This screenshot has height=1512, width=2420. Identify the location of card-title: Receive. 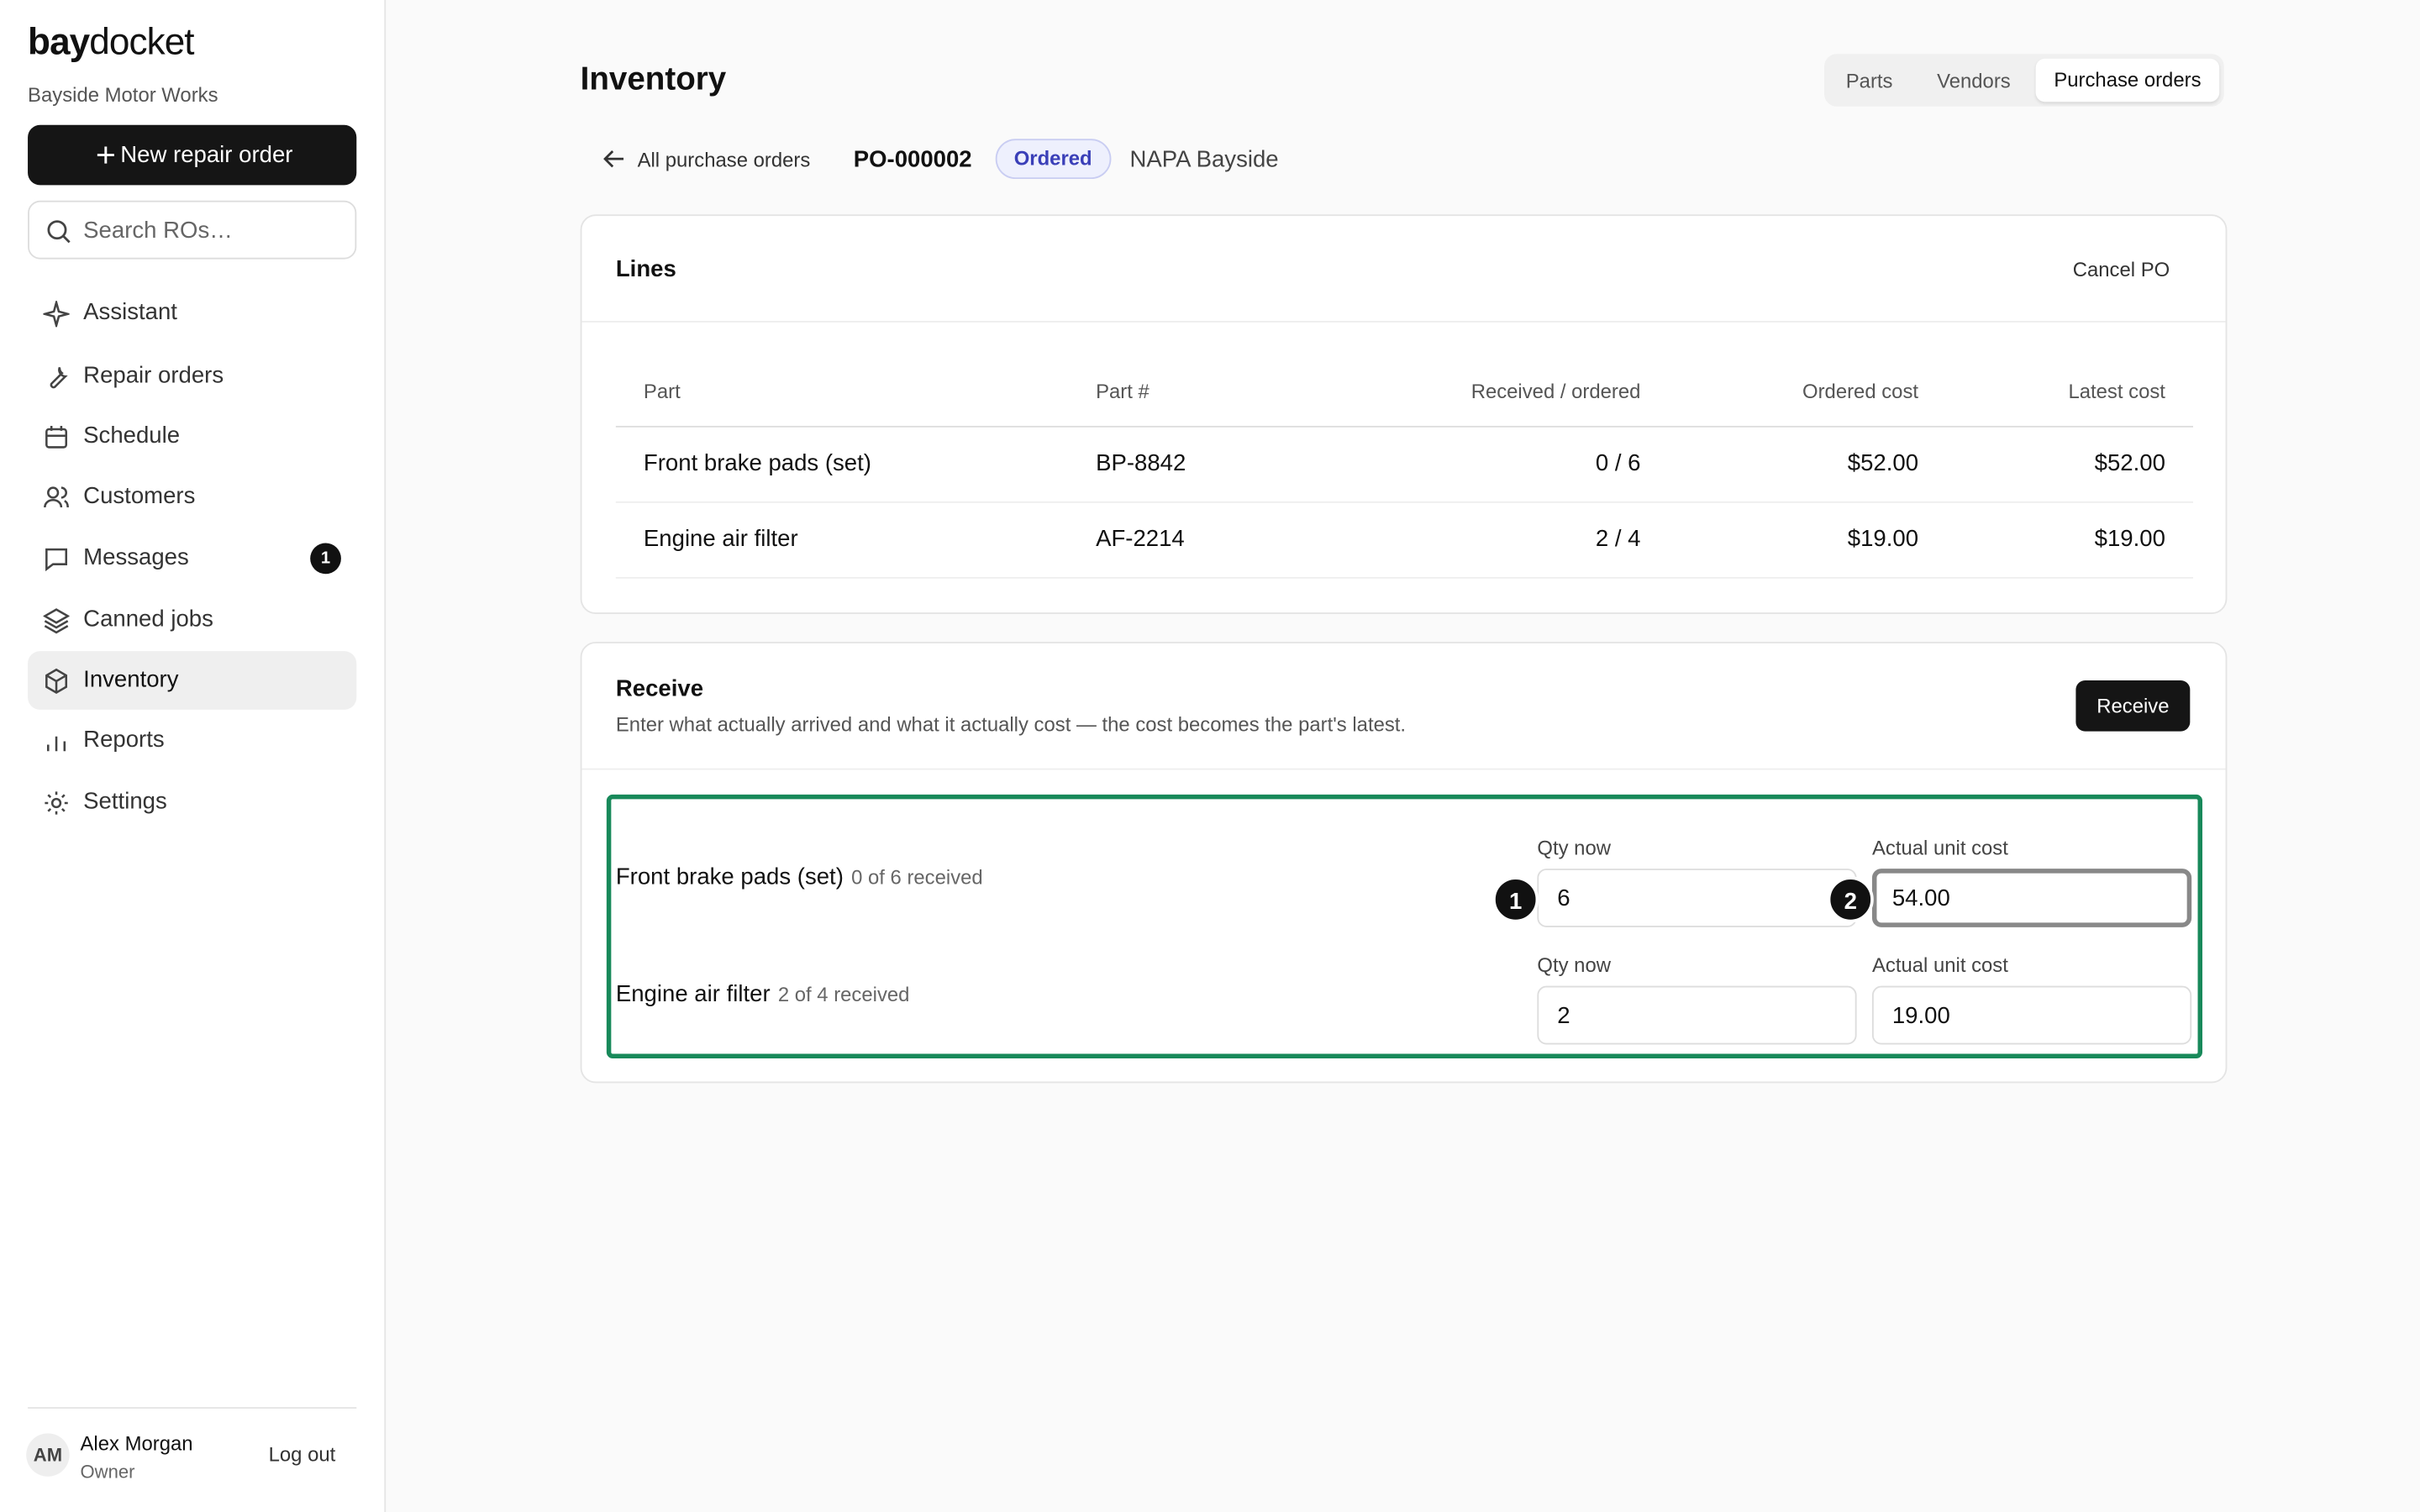
(659, 688).